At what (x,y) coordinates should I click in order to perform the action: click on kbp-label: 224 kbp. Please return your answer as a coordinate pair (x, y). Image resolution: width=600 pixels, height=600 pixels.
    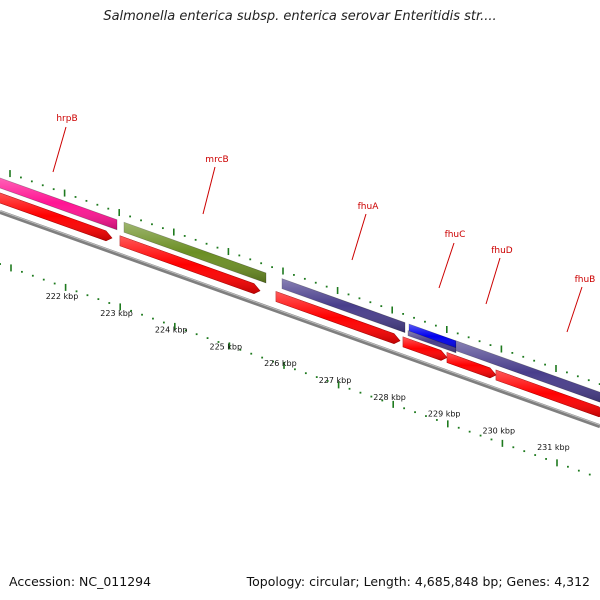
    Looking at the image, I should click on (171, 330).